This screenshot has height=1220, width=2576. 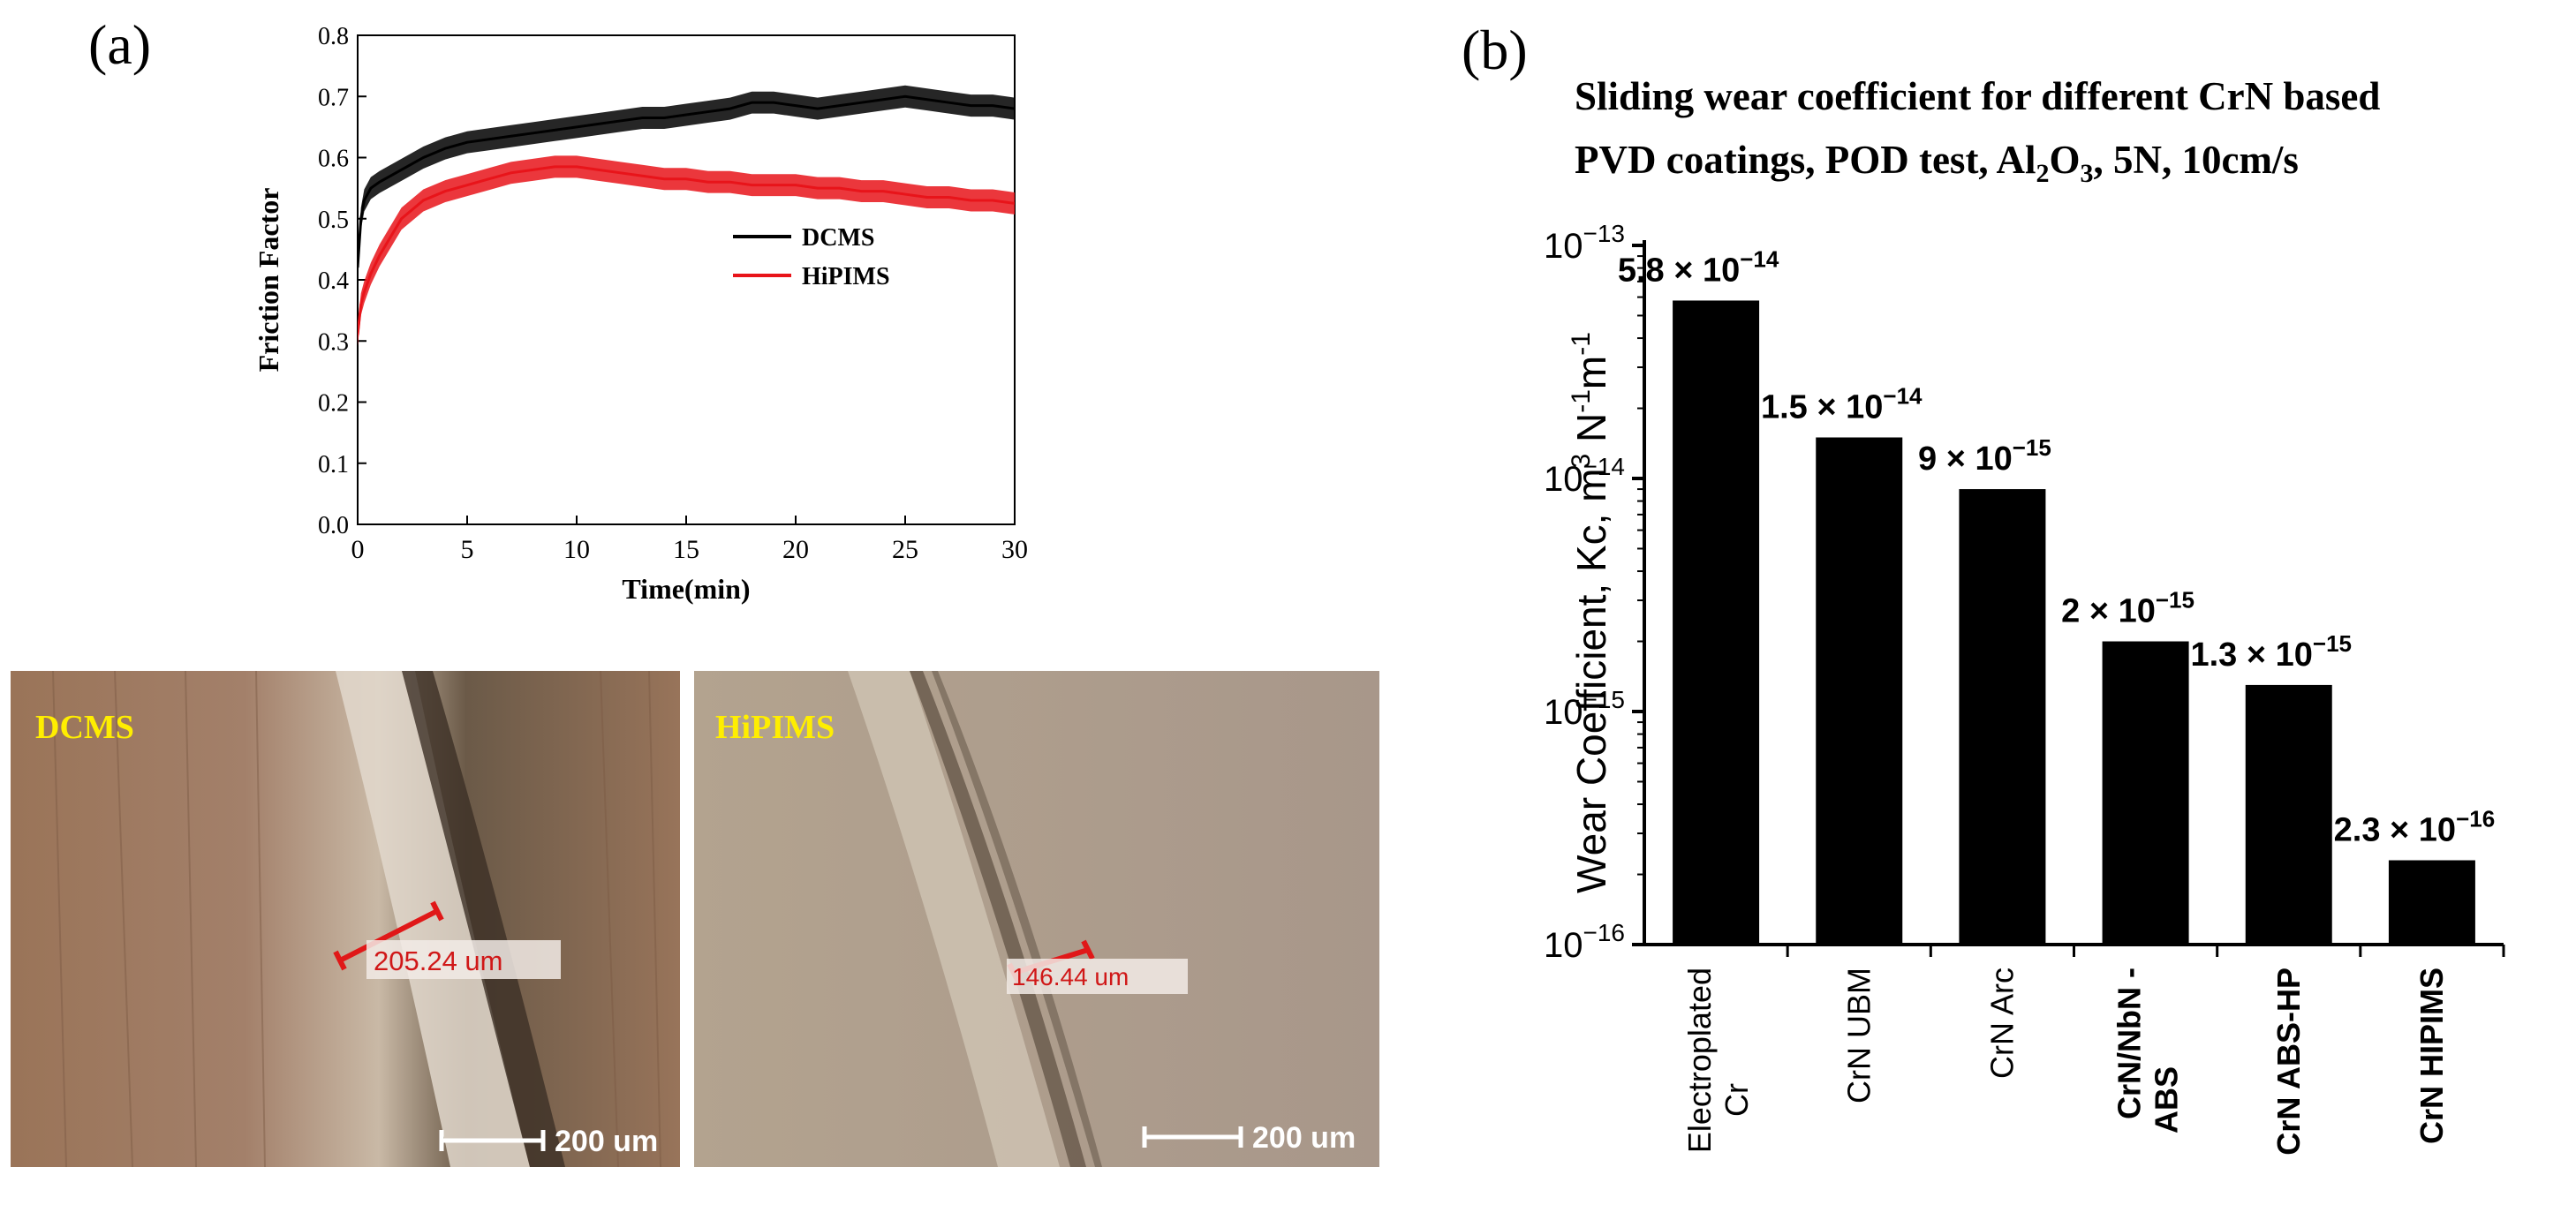 I want to click on x-tick-label: 0, so click(x=358, y=549).